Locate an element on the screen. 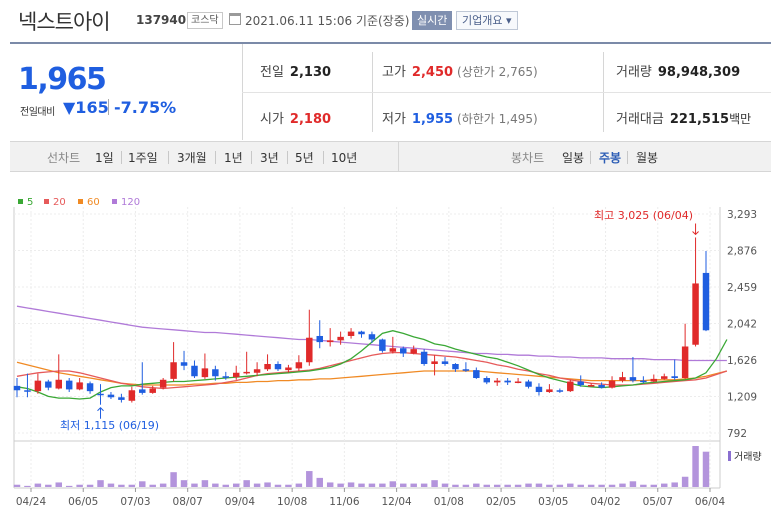  period-10y: 10년 is located at coordinates (344, 158).